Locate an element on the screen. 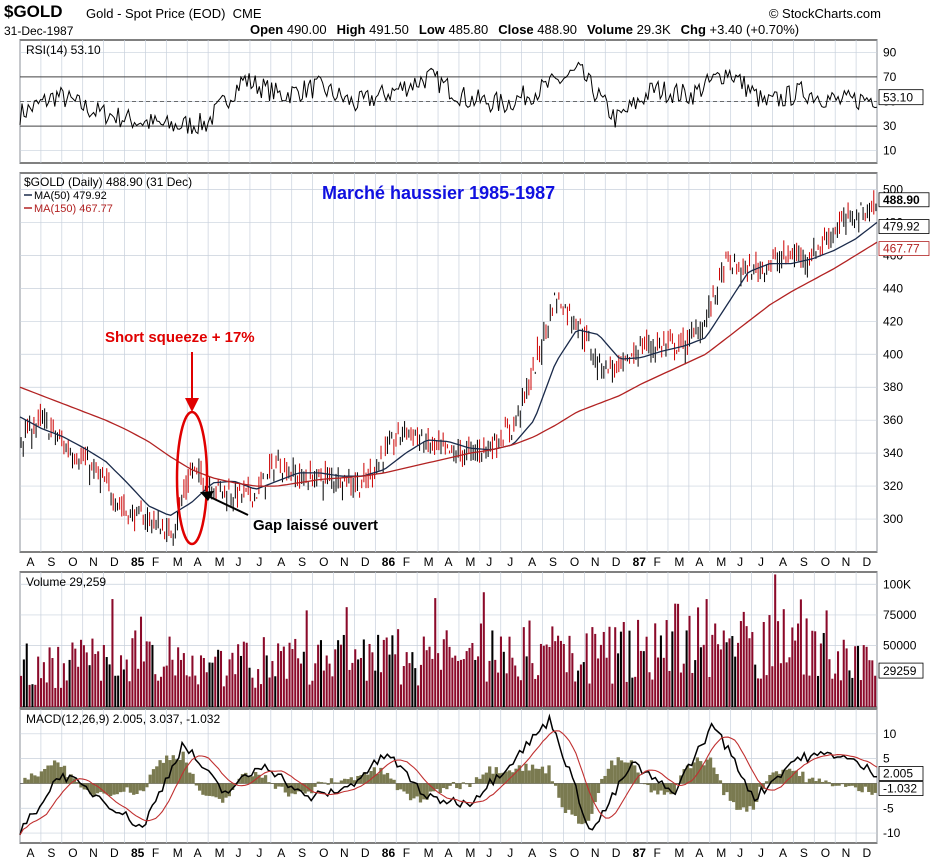 The width and height of the screenshot is (945, 862). ohlc-key: Open is located at coordinates (268, 29).